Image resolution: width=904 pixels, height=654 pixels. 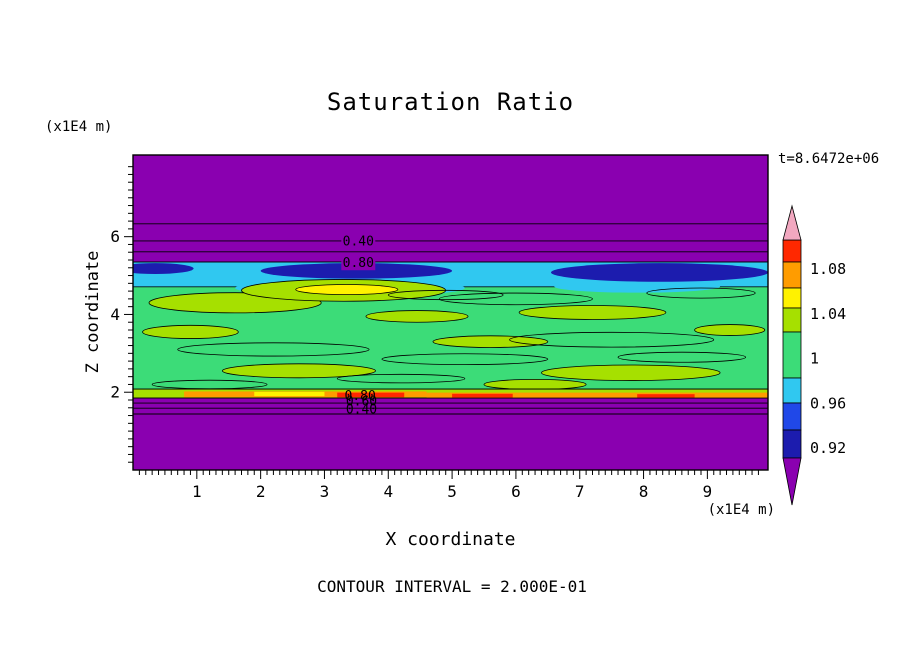 I want to click on x-tick-label: 8, so click(x=644, y=491).